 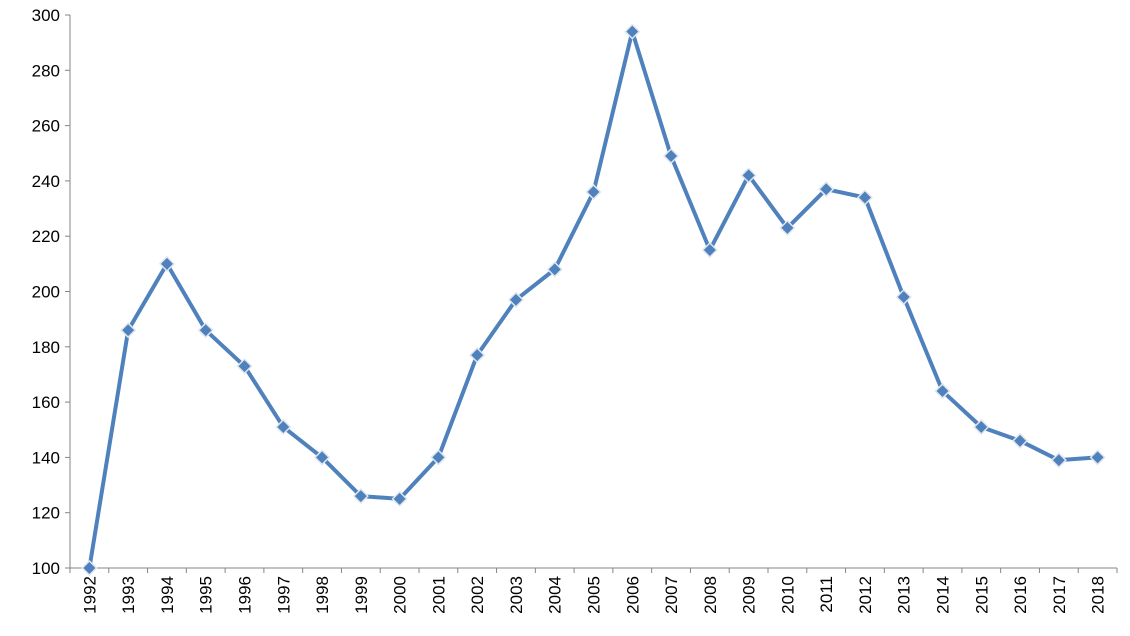 What do you see at coordinates (46, 292) in the screenshot?
I see `y-tick-label: 200` at bounding box center [46, 292].